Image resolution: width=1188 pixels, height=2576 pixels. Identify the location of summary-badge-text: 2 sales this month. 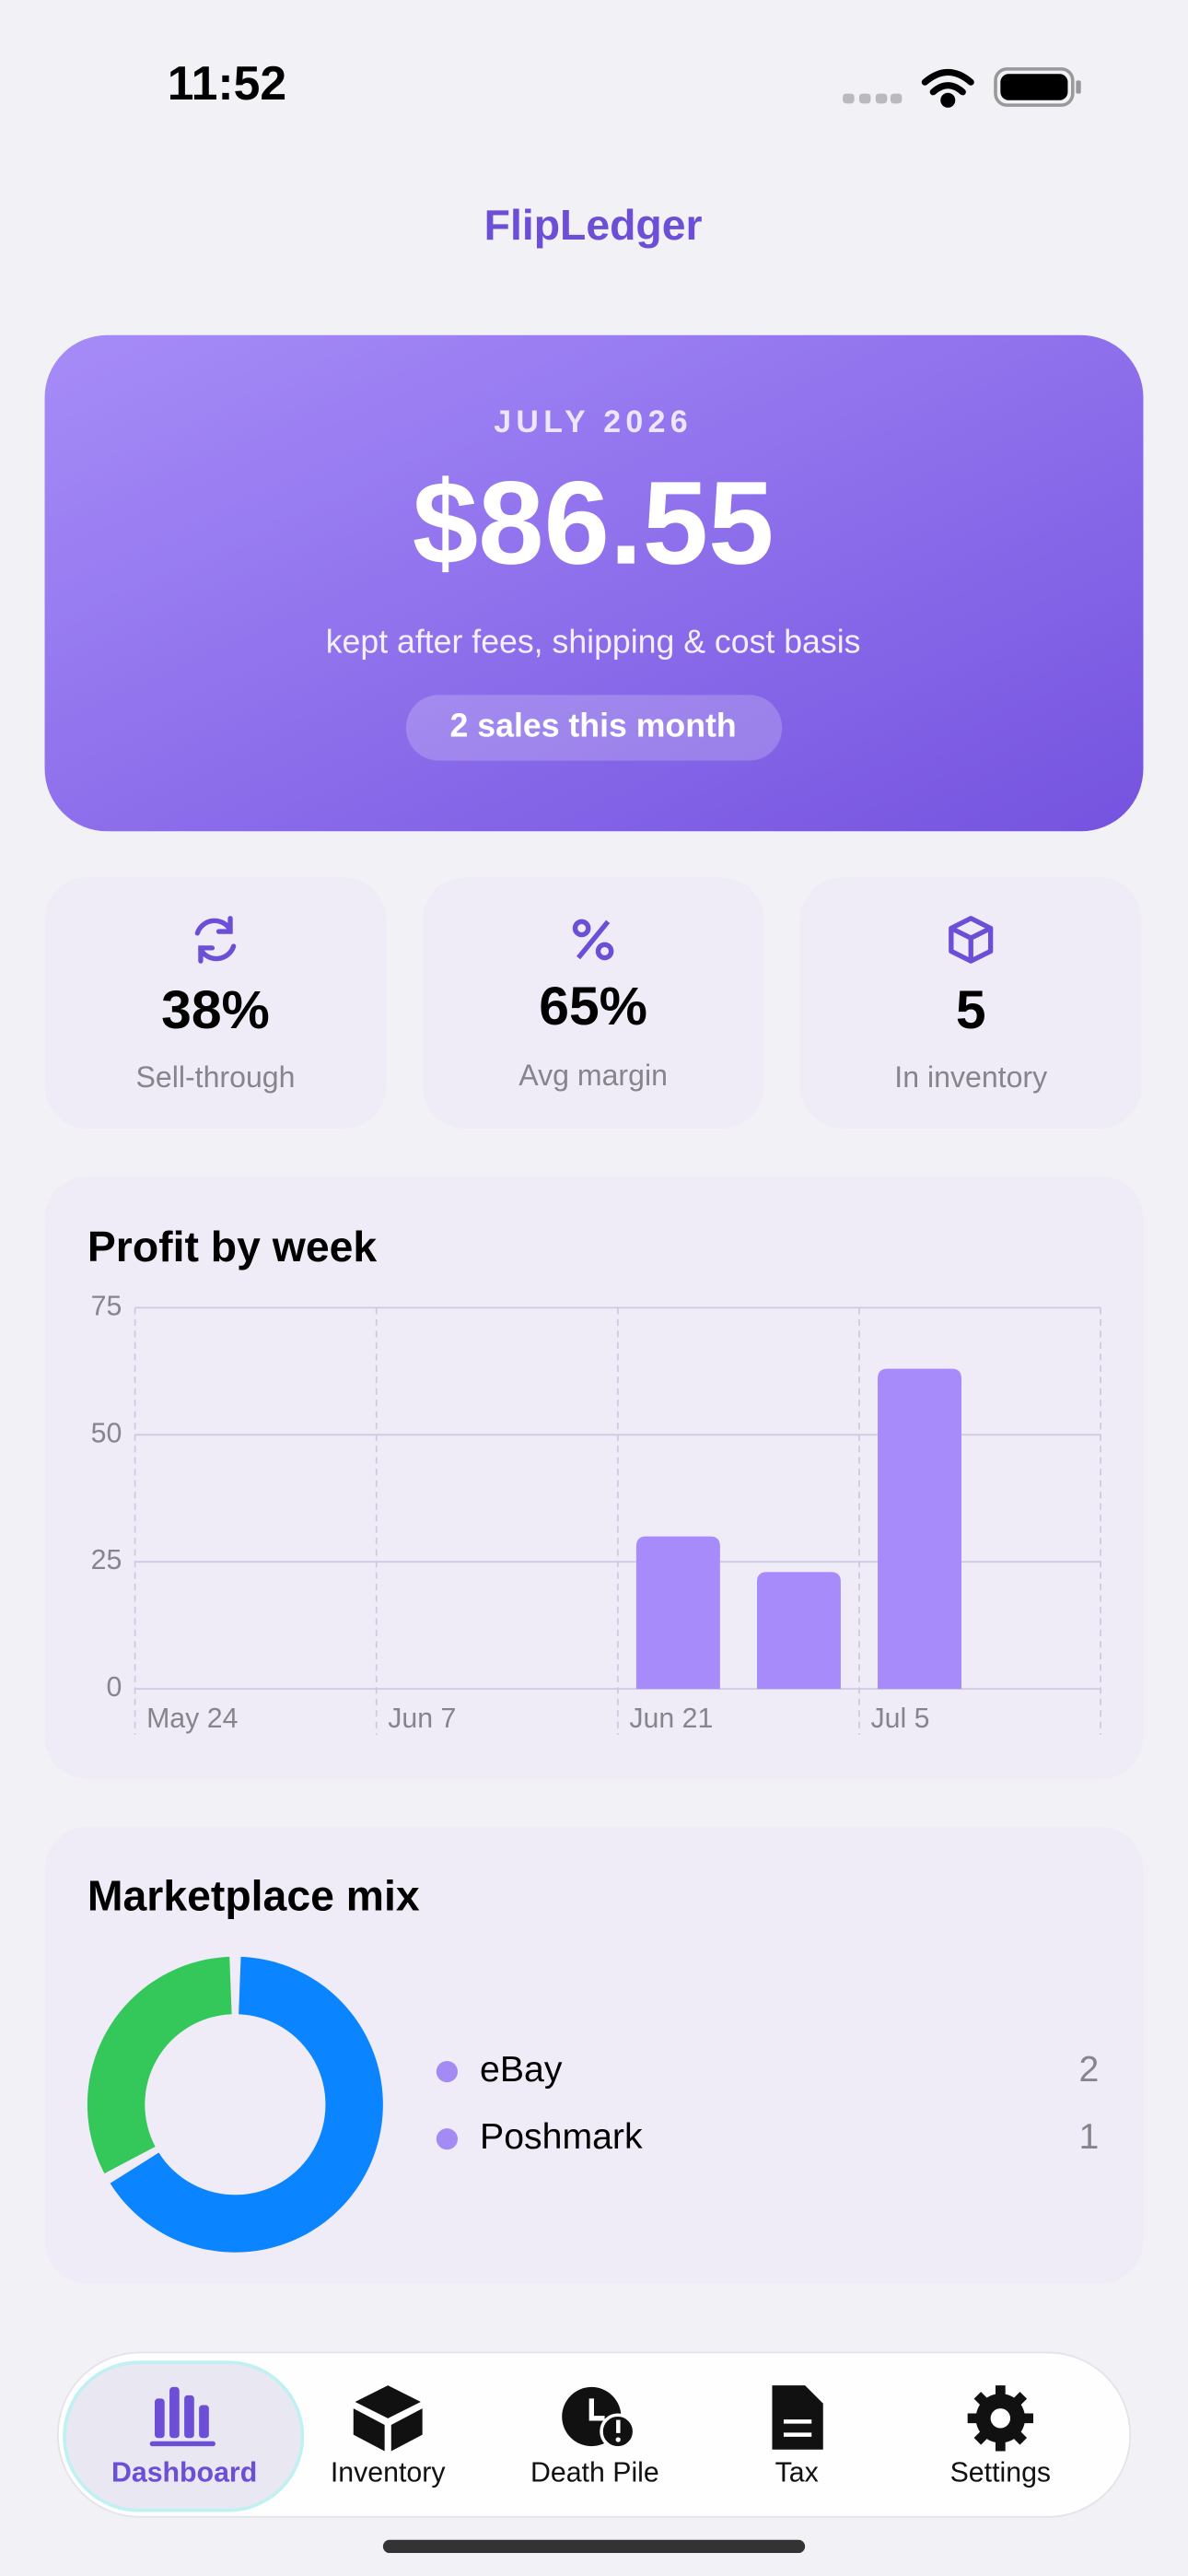
(593, 725).